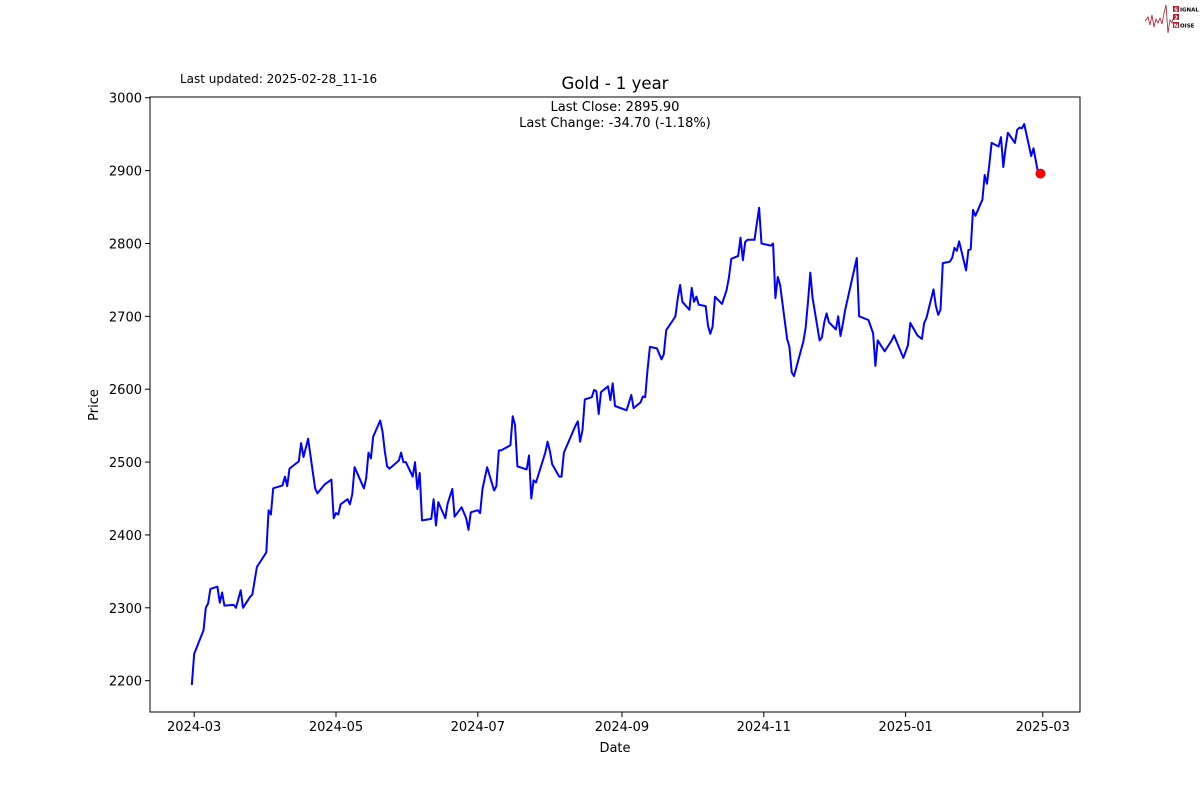  What do you see at coordinates (622, 727) in the screenshot?
I see `x-tick-label: 2024-09` at bounding box center [622, 727].